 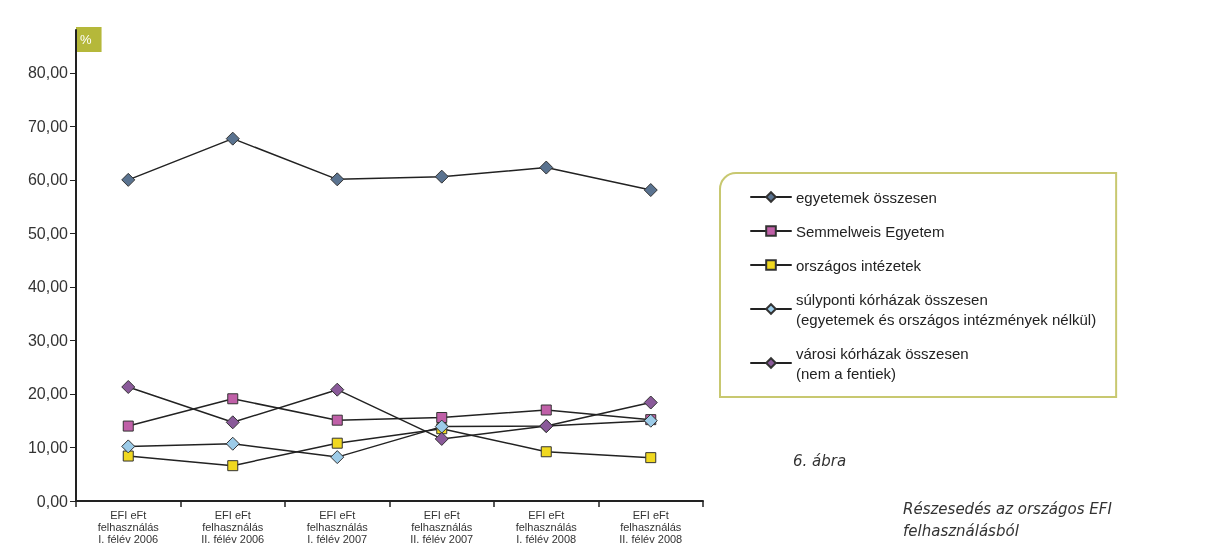 I want to click on x-tick-label: EFI eFt felhasználás II. félév 2006, so click(x=233, y=527).